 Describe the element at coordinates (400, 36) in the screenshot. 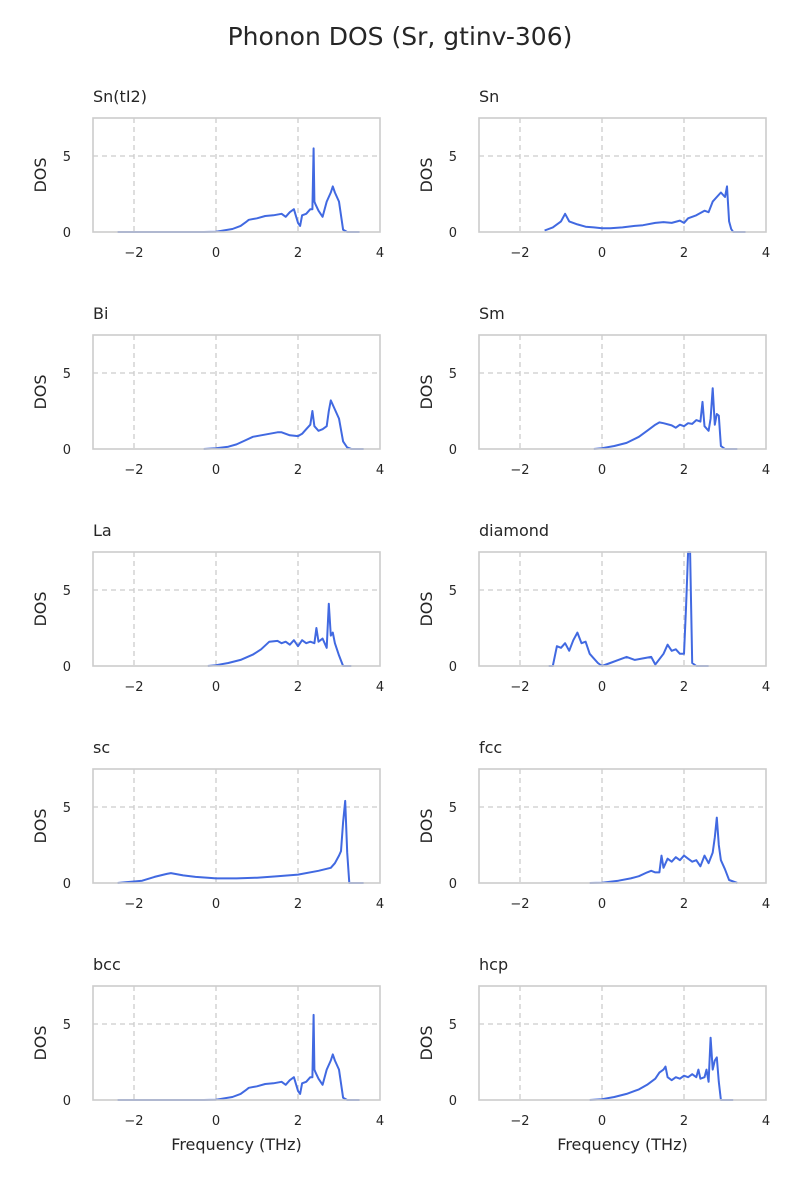

I see `figure-title: Phonon DOS (Sr, gtinv-306)` at that location.